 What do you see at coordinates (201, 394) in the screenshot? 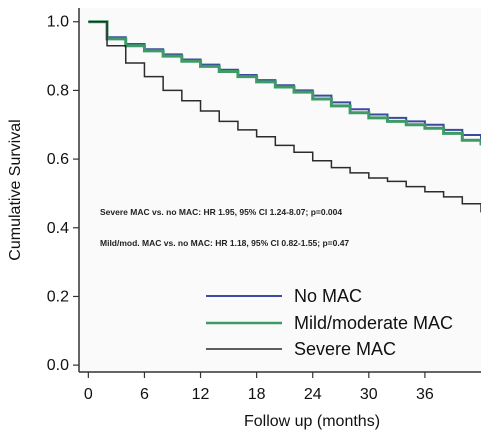
I see `x-tick-label: 12` at bounding box center [201, 394].